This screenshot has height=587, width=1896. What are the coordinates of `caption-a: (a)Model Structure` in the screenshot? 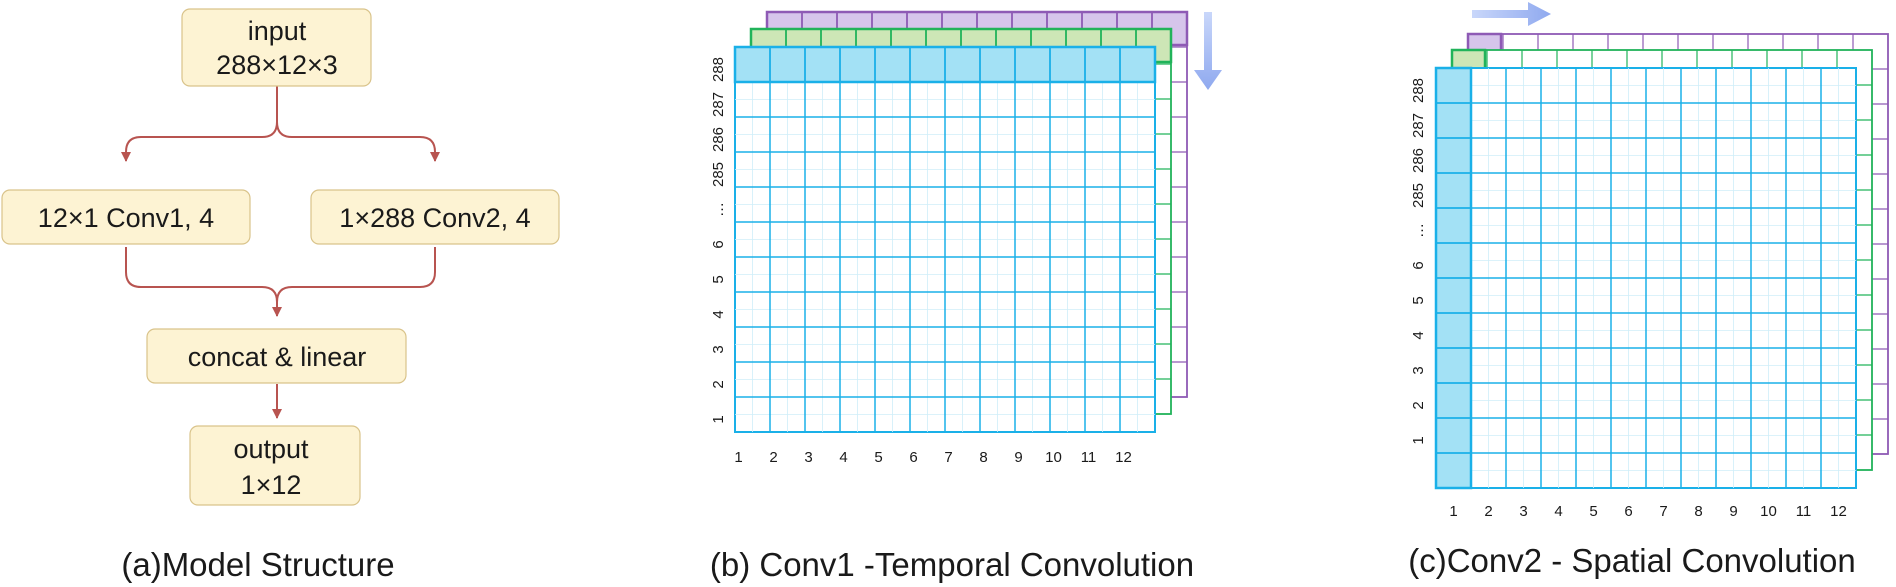 It's located at (257, 564).